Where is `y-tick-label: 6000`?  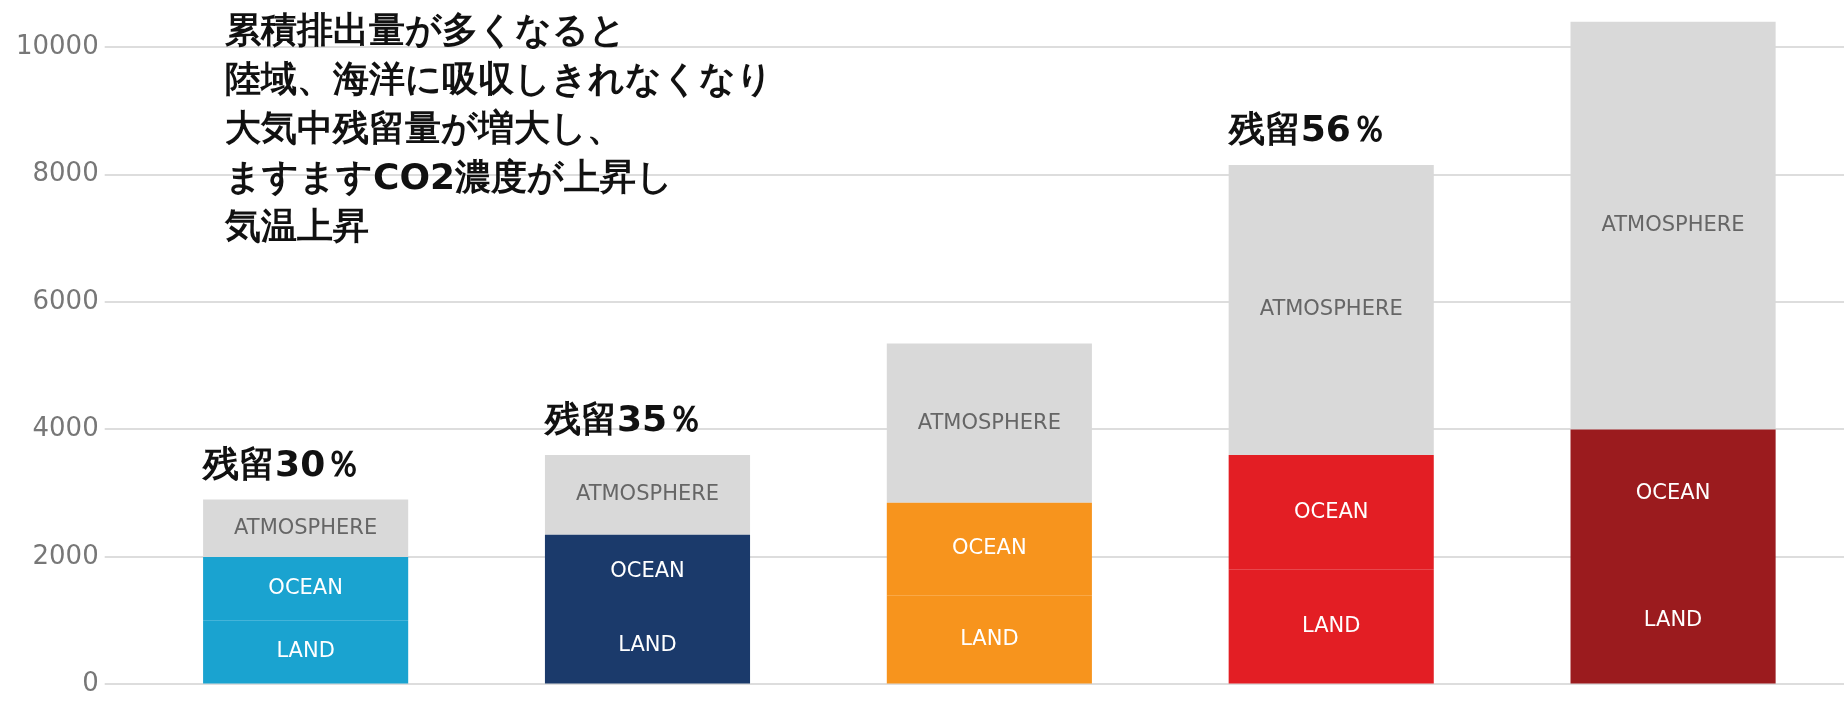
y-tick-label: 6000 is located at coordinates (65, 299).